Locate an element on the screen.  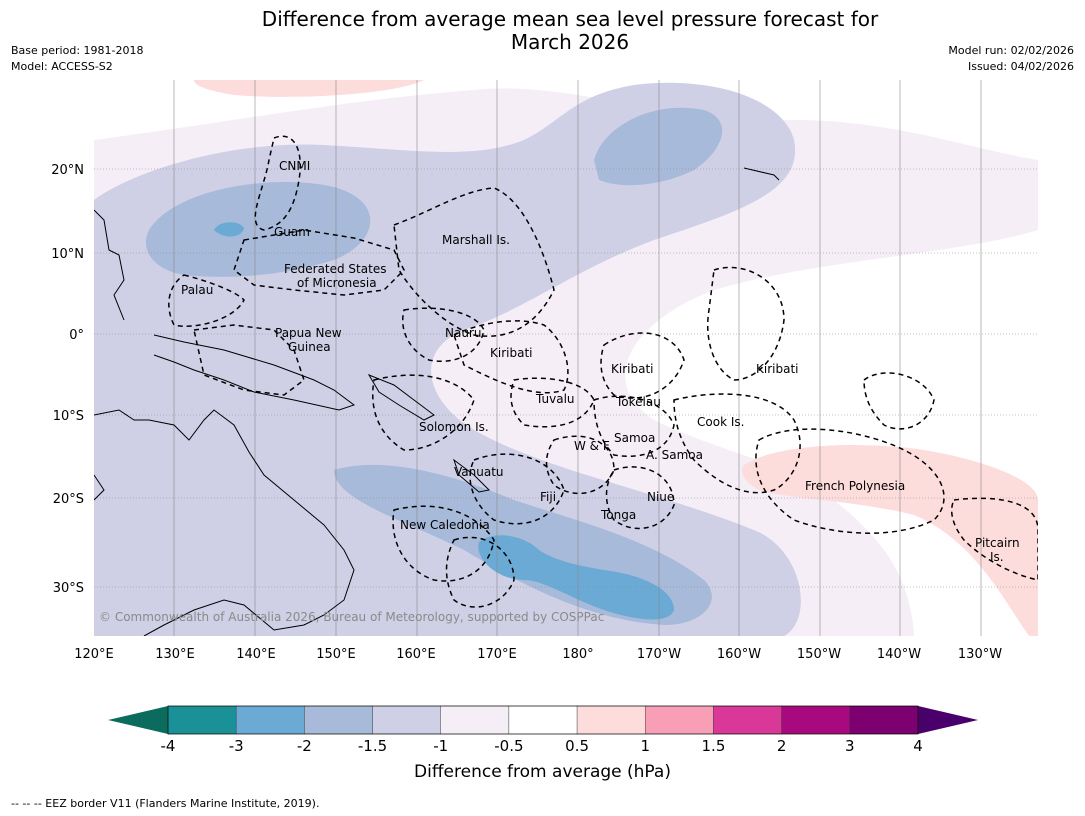
label-tonga: Tonga is located at coordinates (618, 515).